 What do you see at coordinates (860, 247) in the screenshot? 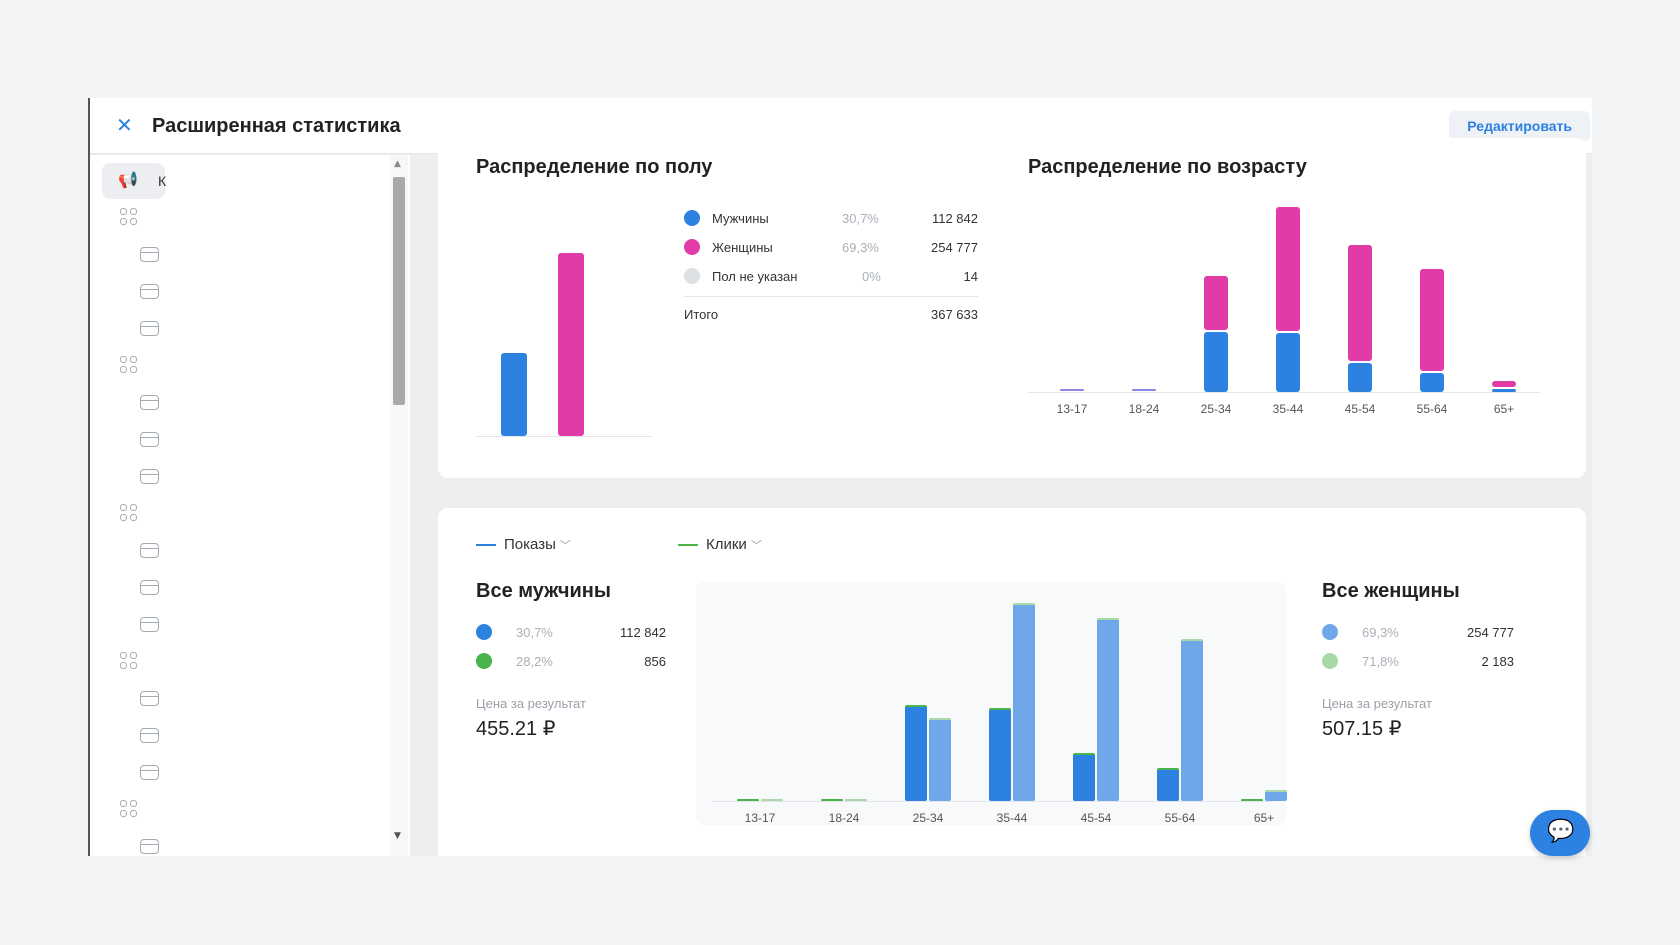
I see `female-legend-pct: 69,3%` at bounding box center [860, 247].